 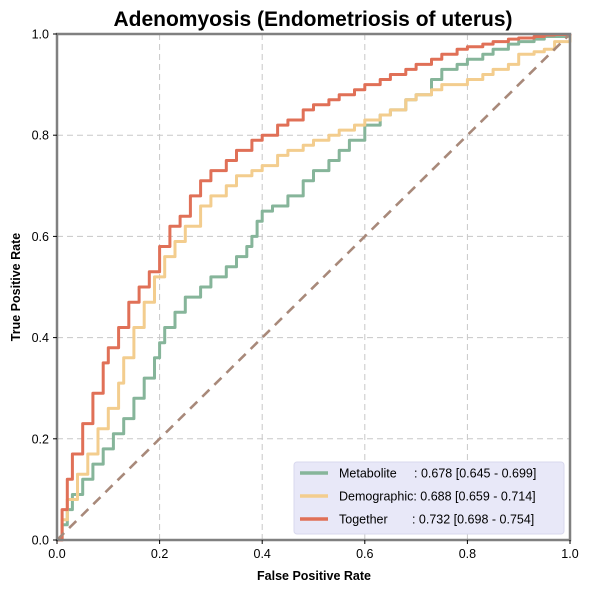 I want to click on legend-label-together: Together : 0.732 [0.698 - 0.754], so click(x=436, y=520).